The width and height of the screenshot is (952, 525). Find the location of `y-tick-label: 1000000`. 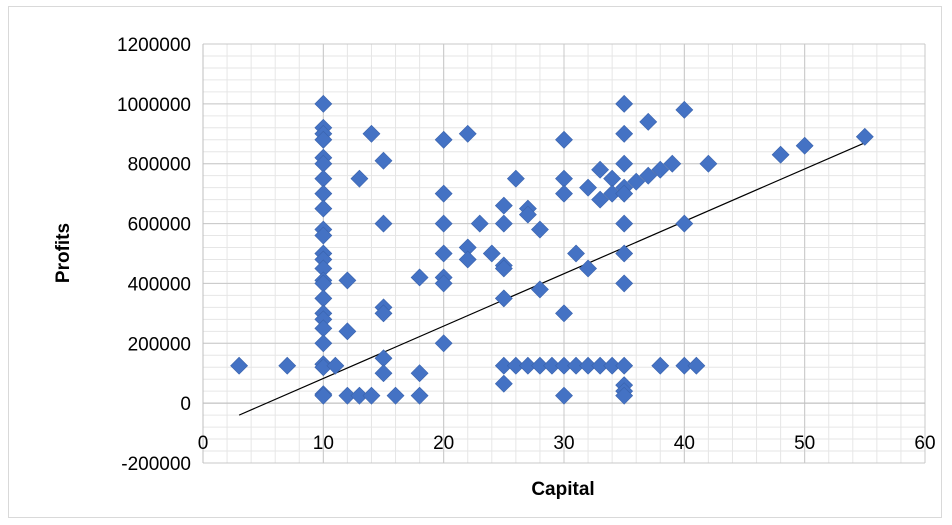

y-tick-label: 1000000 is located at coordinates (154, 105).